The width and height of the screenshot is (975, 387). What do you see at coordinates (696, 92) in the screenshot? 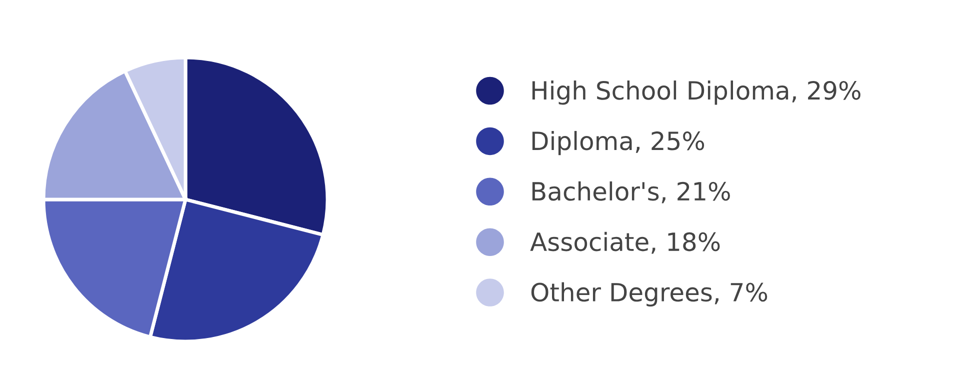
I see `legend-label: High School Diploma, 29%` at bounding box center [696, 92].